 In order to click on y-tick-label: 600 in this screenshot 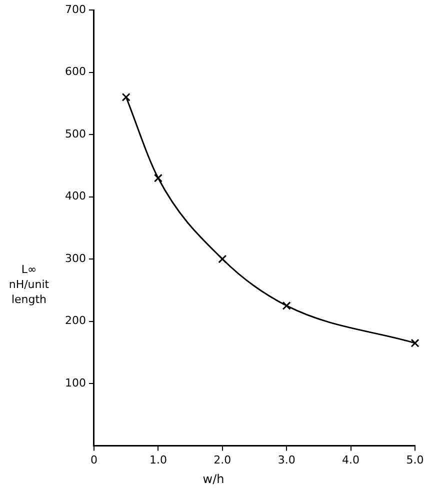, I will do `click(75, 71)`.